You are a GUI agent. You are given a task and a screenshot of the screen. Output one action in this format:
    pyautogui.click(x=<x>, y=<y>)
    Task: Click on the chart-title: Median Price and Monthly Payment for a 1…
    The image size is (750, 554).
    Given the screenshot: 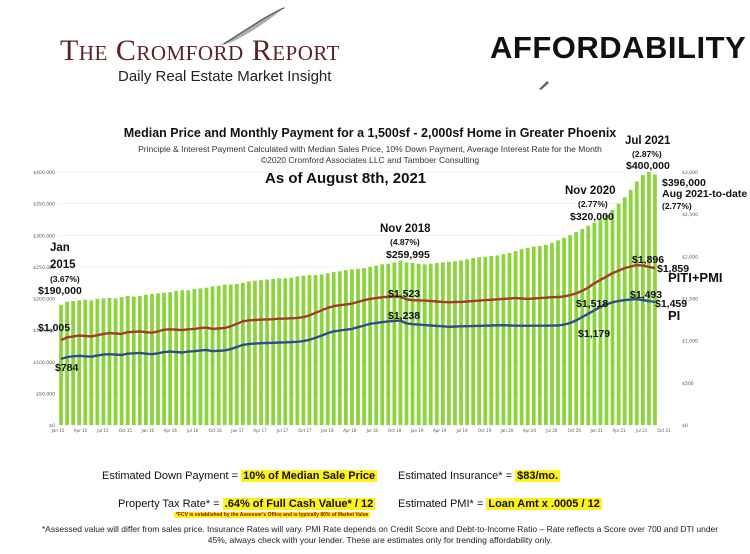 What is the action you would take?
    pyautogui.click(x=370, y=133)
    